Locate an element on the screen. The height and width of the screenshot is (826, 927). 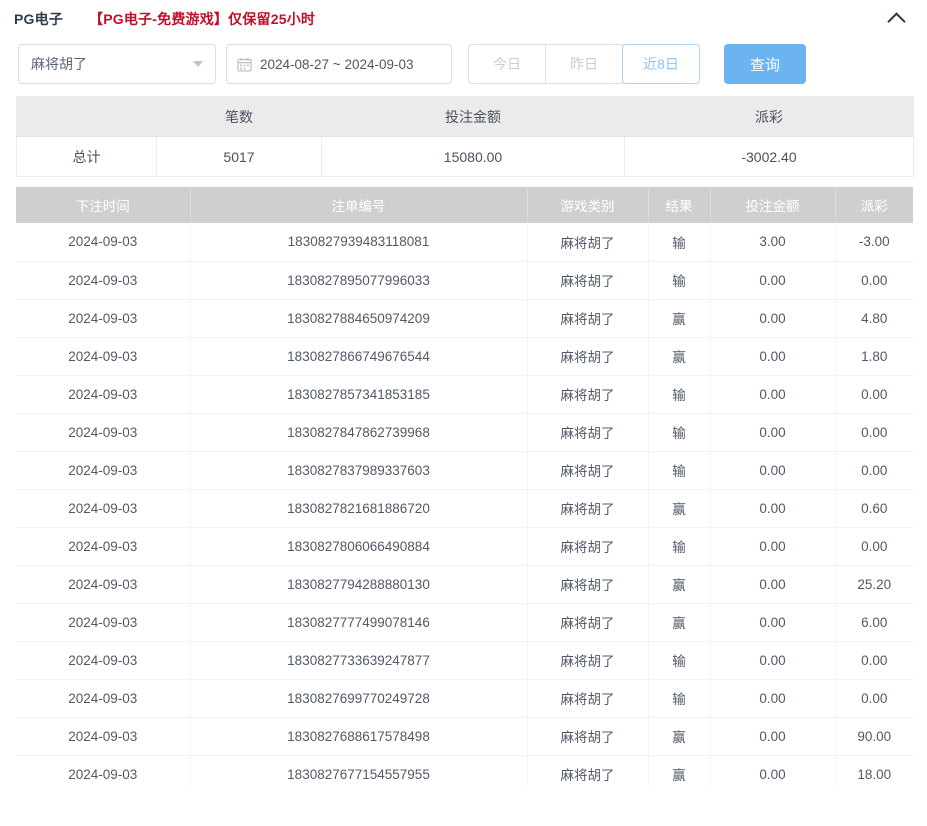
column-header-bet-time: 下注时间 is located at coordinates (103, 205).